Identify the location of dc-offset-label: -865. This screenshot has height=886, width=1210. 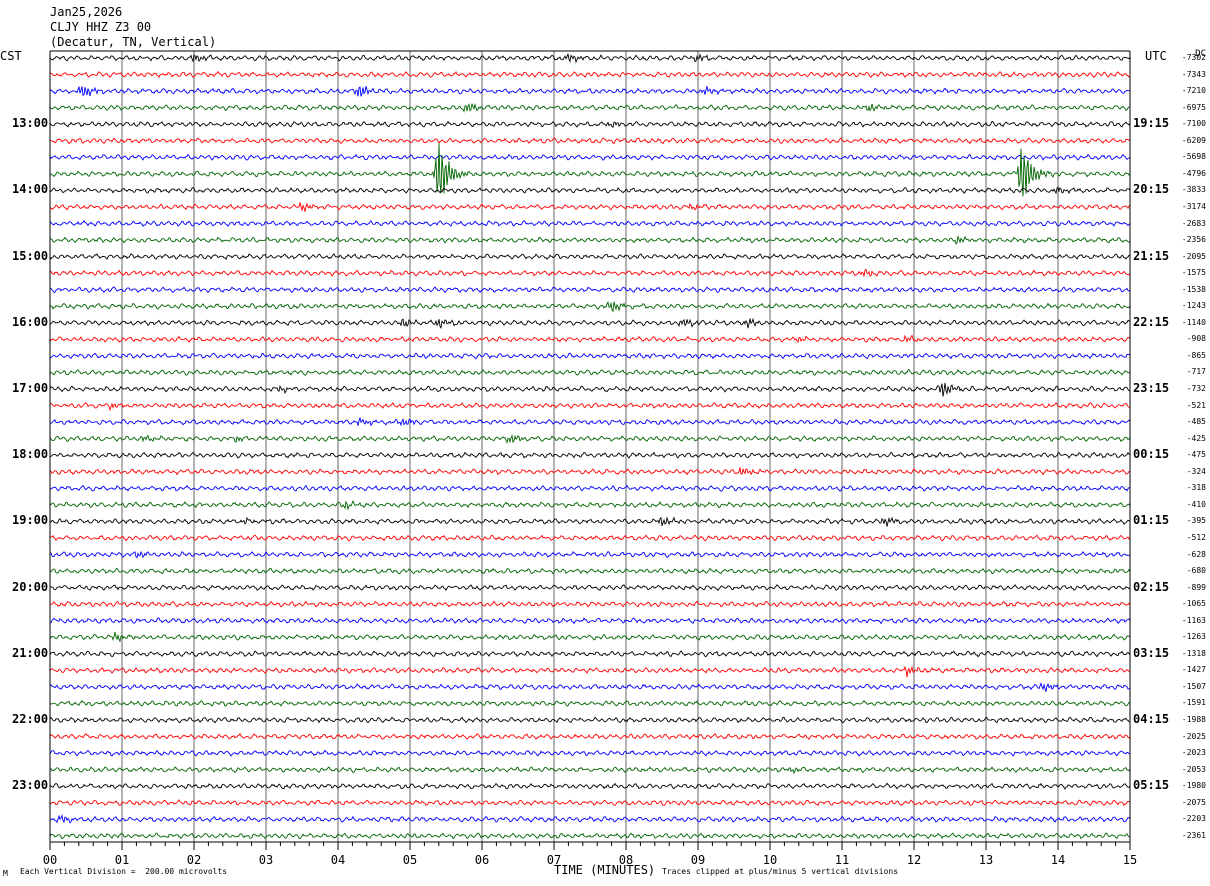
(1196, 355).